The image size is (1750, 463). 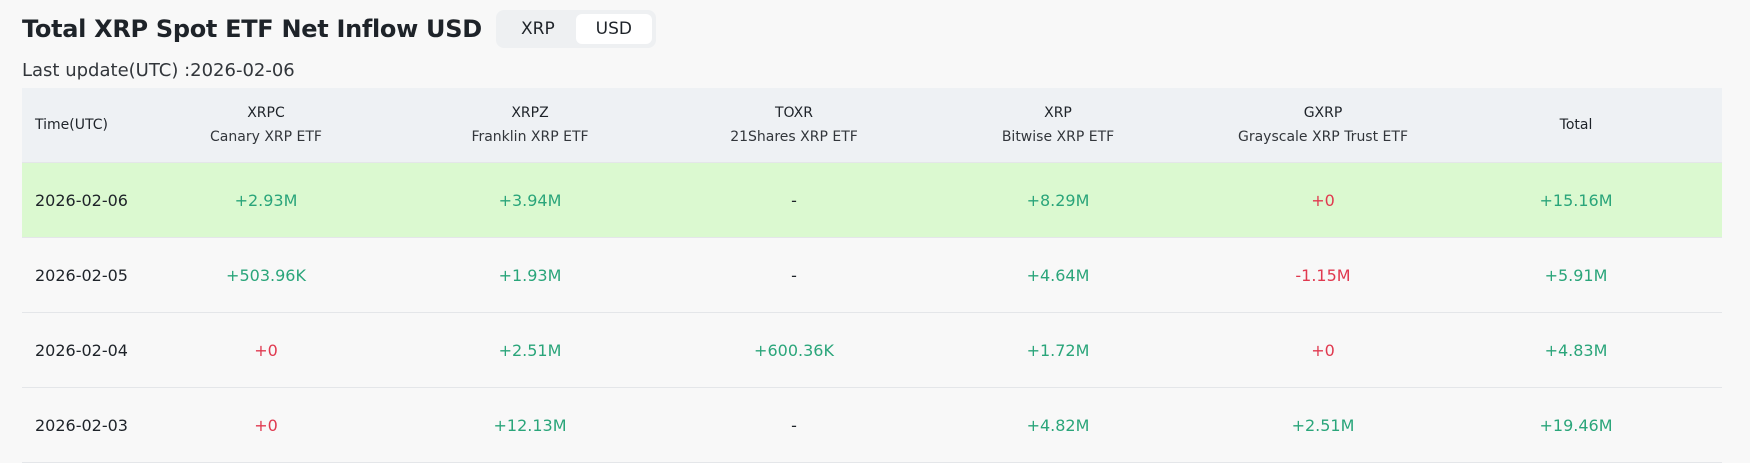 I want to click on column-header-gxrp: GXRP Grayscale XRP Trust ETF, so click(x=1323, y=125).